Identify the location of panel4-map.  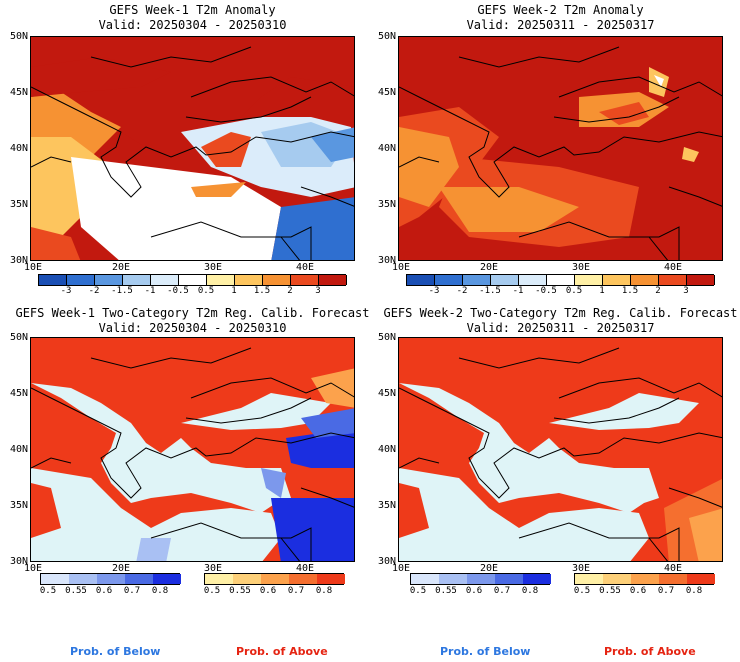
(560, 449).